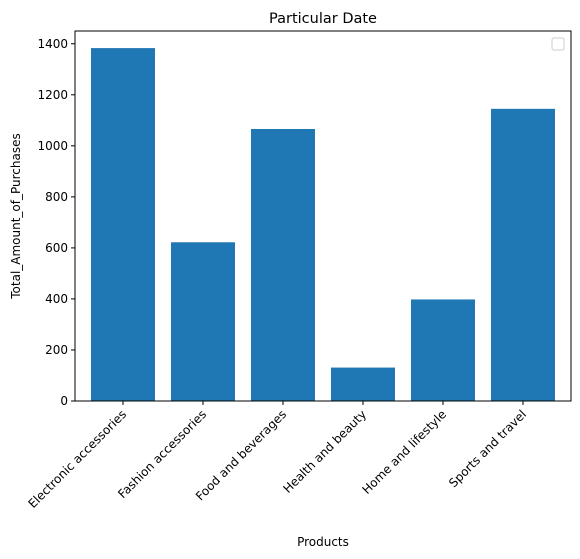  Describe the element at coordinates (323, 19) in the screenshot. I see `chart-title: Particular Date` at that location.